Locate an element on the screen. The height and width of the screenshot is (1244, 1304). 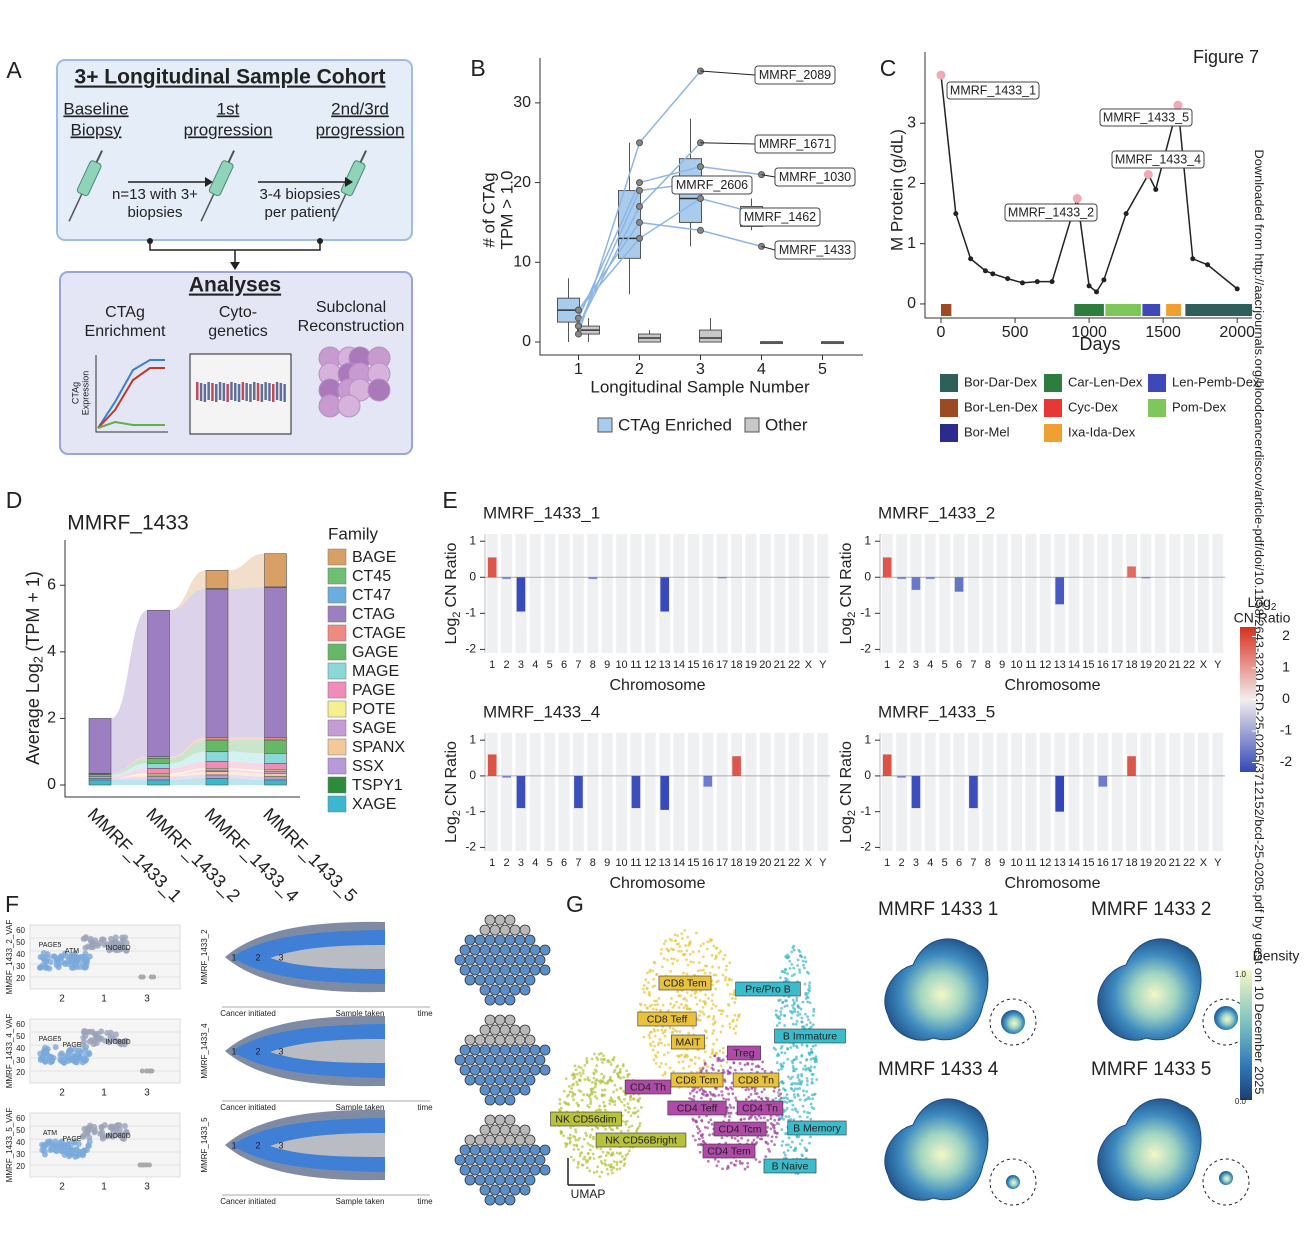
x-tick-label: 7 is located at coordinates (578, 665).